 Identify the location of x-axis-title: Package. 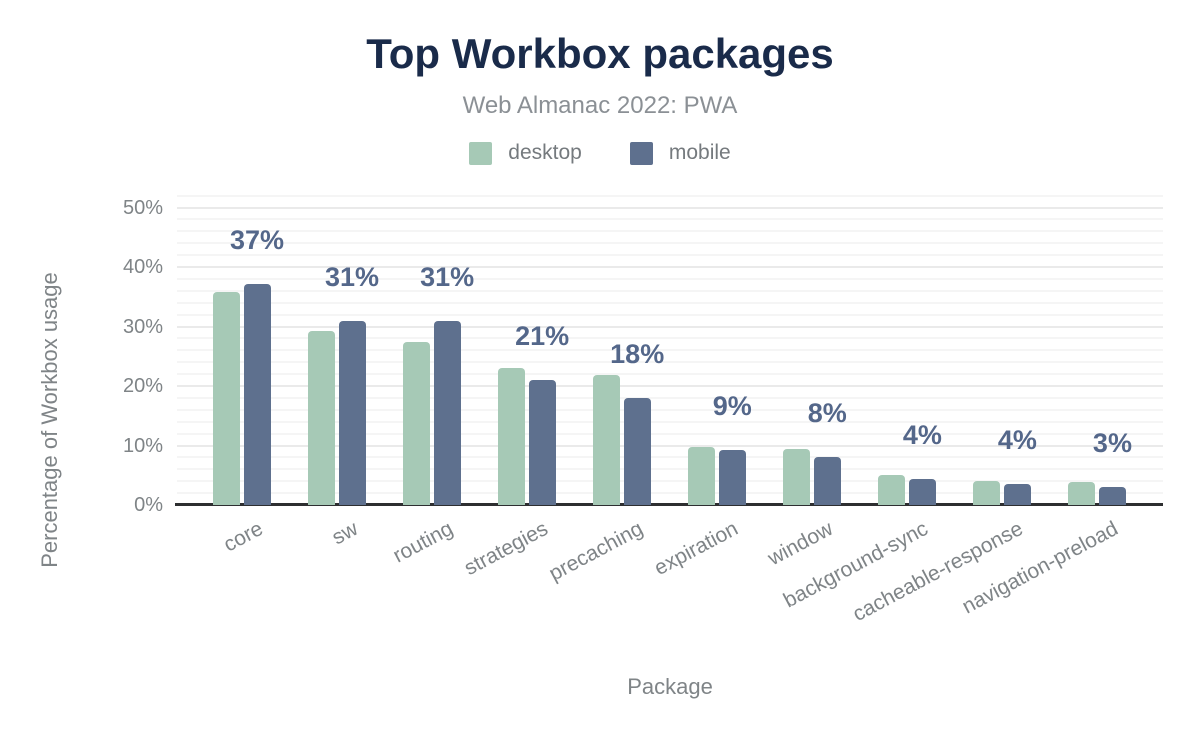
(670, 686).